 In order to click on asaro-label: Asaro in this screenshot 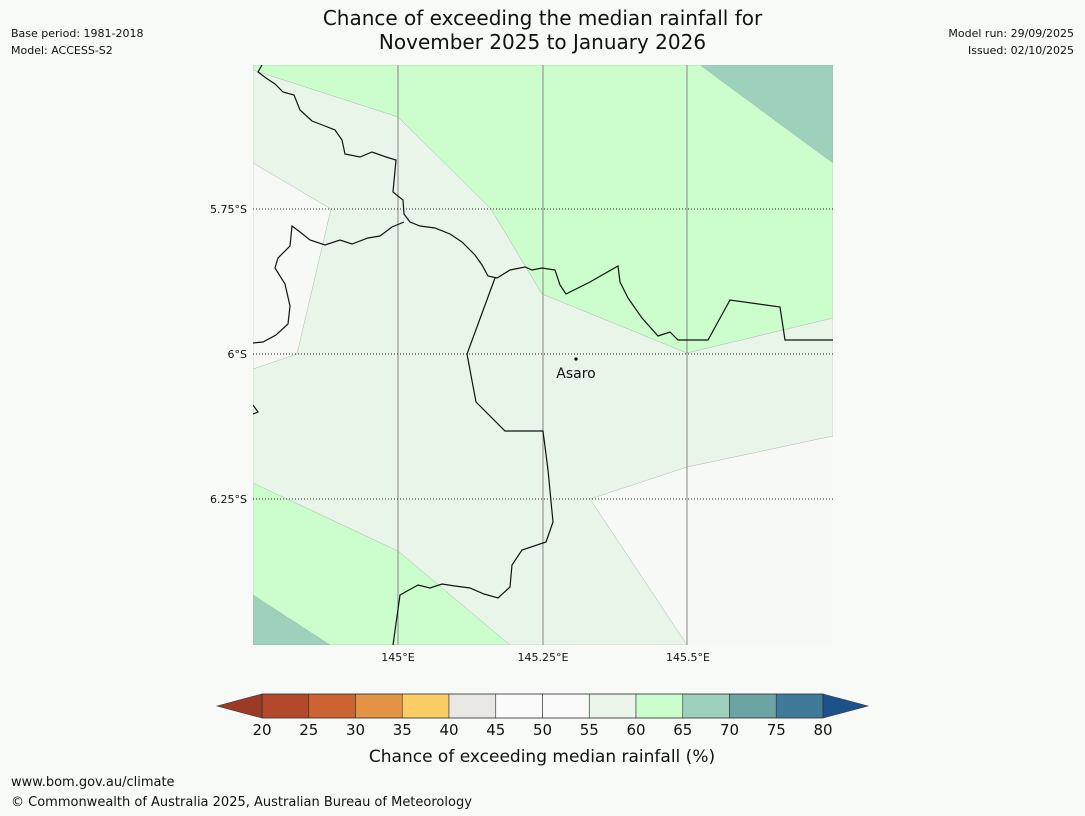, I will do `click(575, 374)`.